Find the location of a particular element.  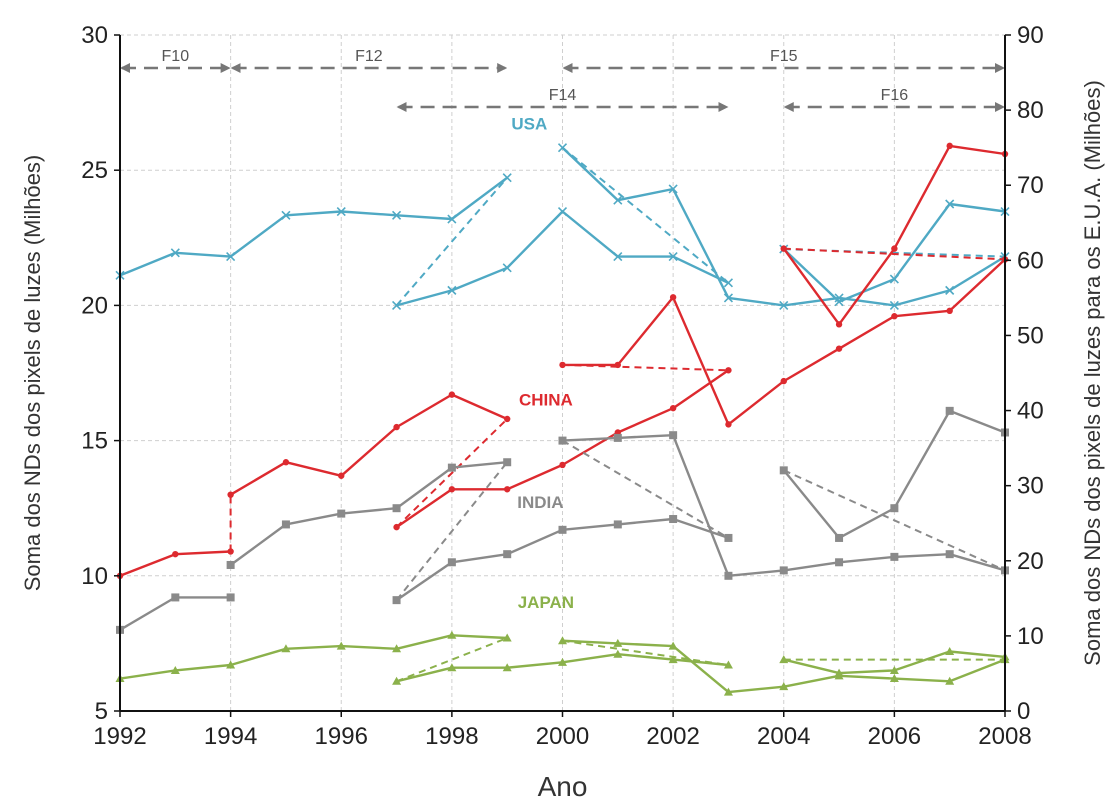

right-y-tick-label: 80 is located at coordinates (1030, 110).